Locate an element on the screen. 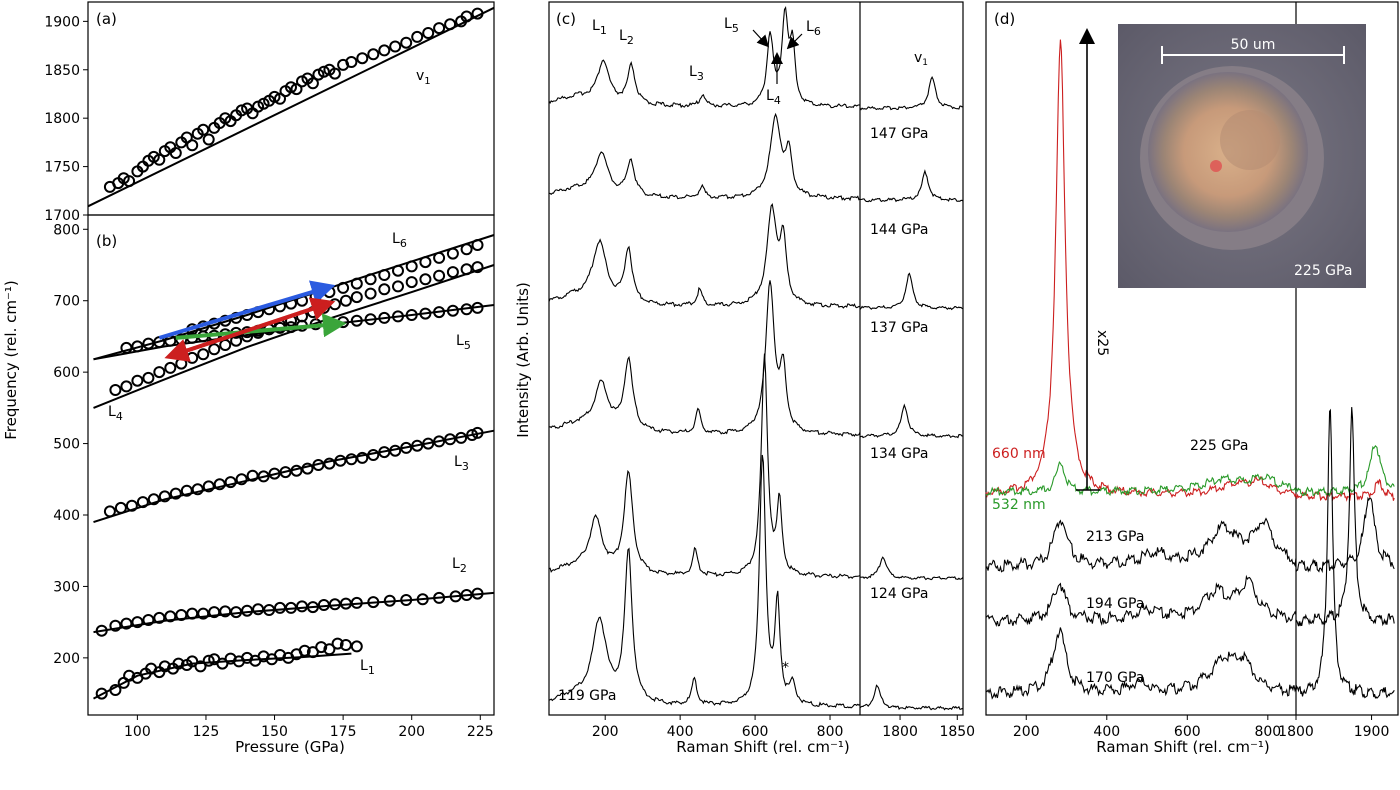  panel-b-xticks: 100 125 150 175 200 225 is located at coordinates (309, 727).